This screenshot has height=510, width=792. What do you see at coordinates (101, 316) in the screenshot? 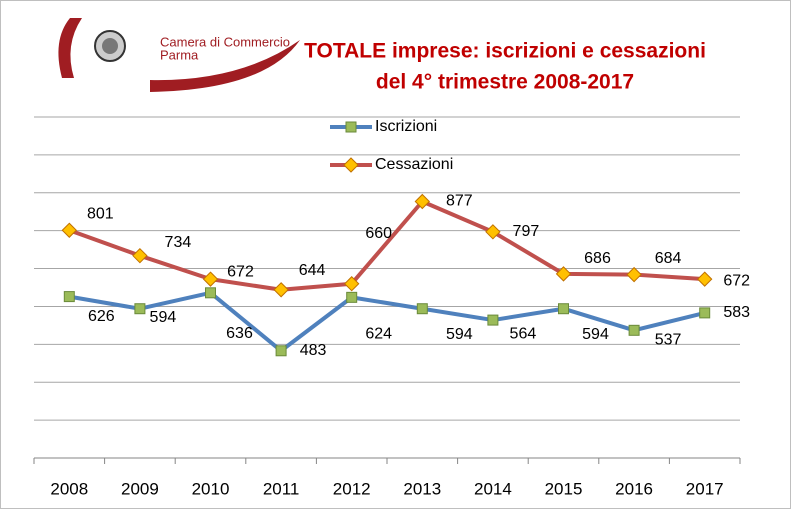
I see `data-label: 626` at bounding box center [101, 316].